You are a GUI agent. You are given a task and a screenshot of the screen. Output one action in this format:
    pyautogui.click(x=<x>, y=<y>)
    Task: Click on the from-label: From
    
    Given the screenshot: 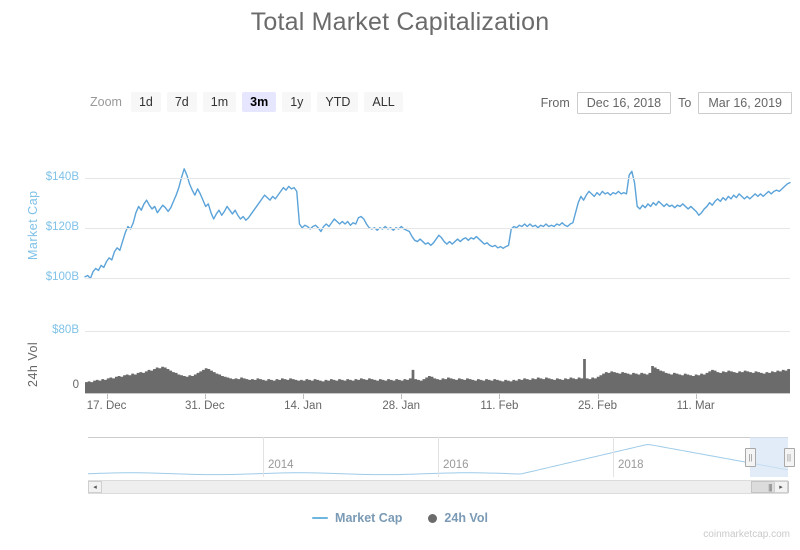 What is the action you would take?
    pyautogui.click(x=555, y=103)
    